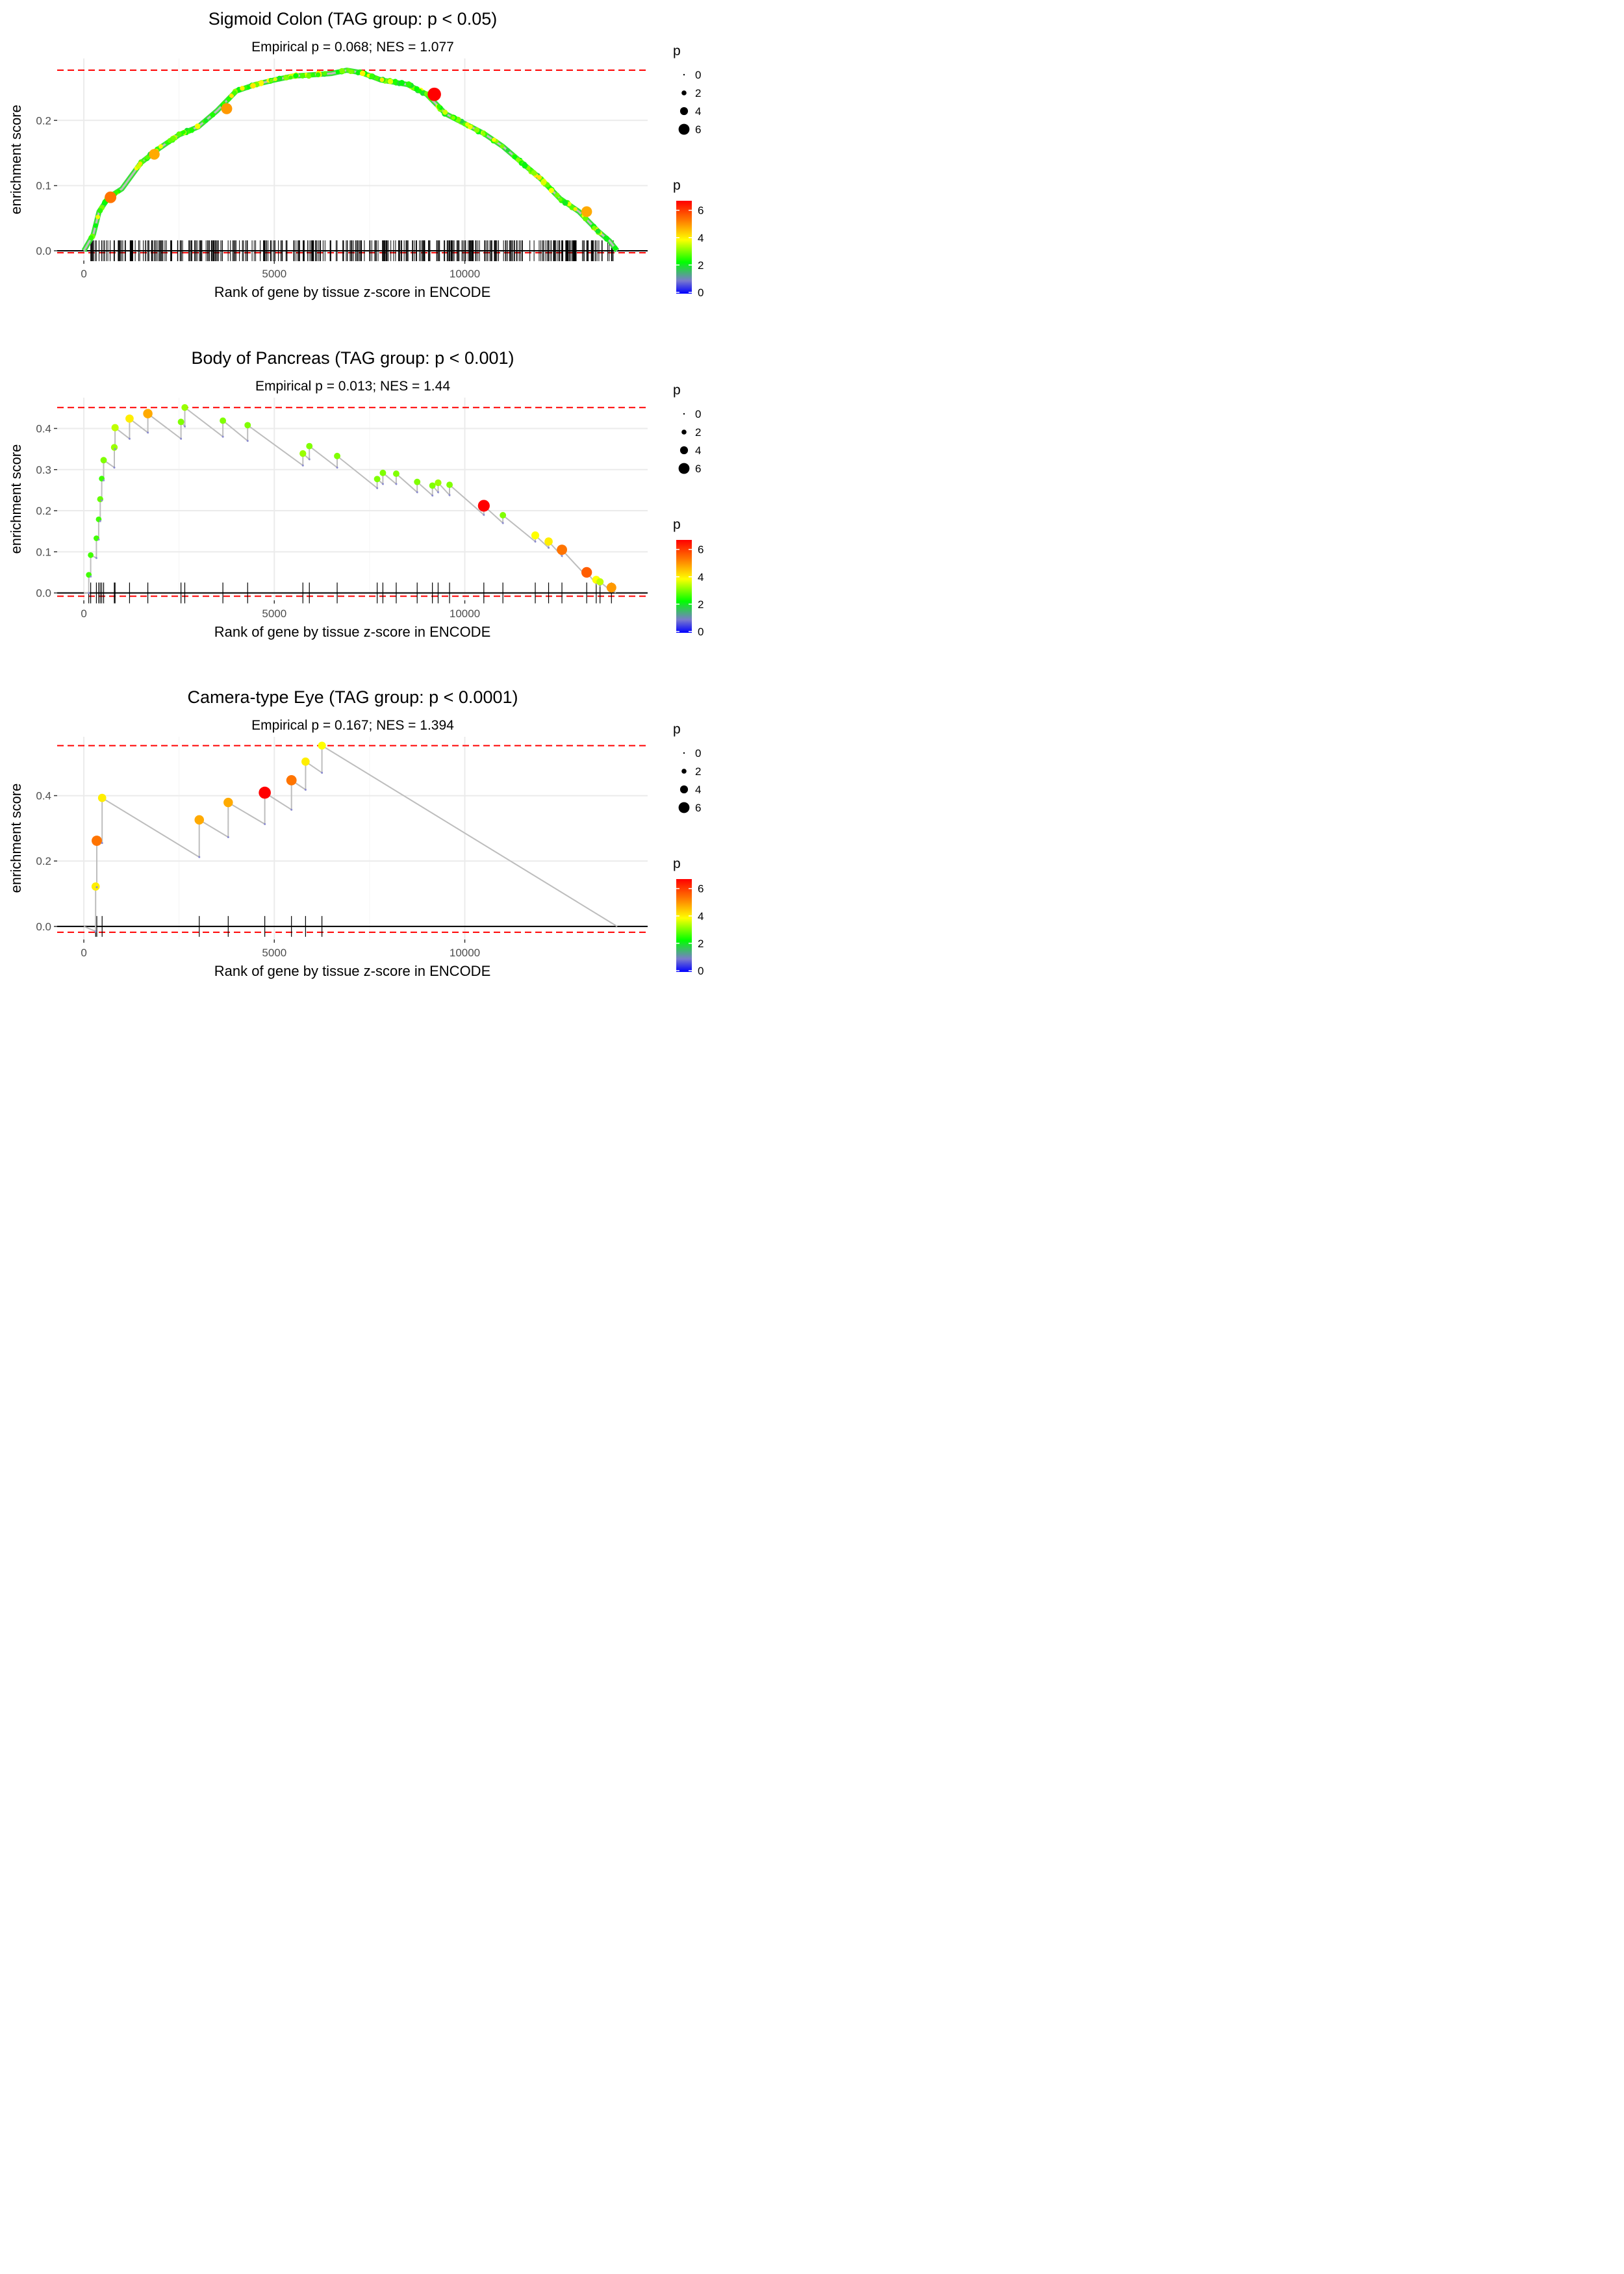 The width and height of the screenshot is (1624, 2274). Describe the element at coordinates (352, 250) in the screenshot. I see `rug-marks` at that location.